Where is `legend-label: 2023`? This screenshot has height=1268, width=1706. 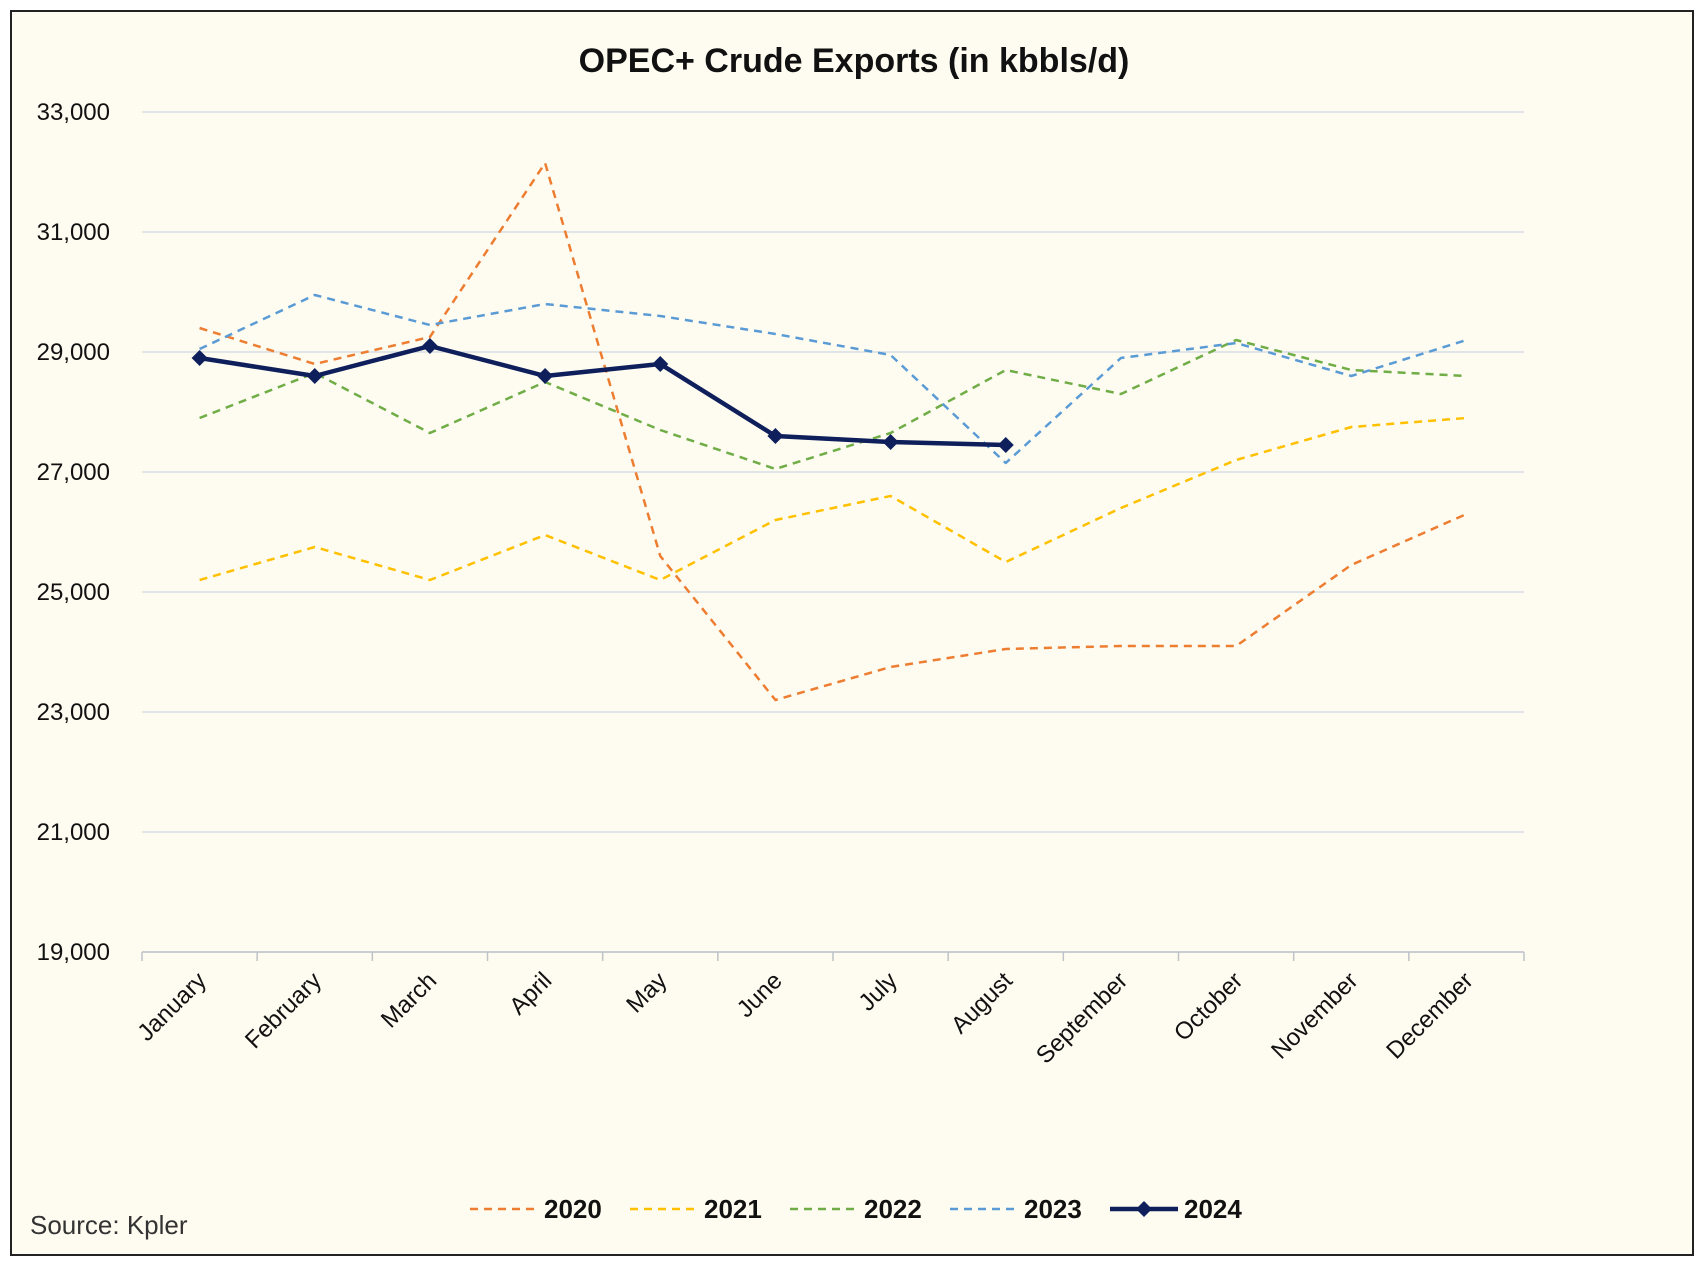
legend-label: 2023 is located at coordinates (1053, 1209).